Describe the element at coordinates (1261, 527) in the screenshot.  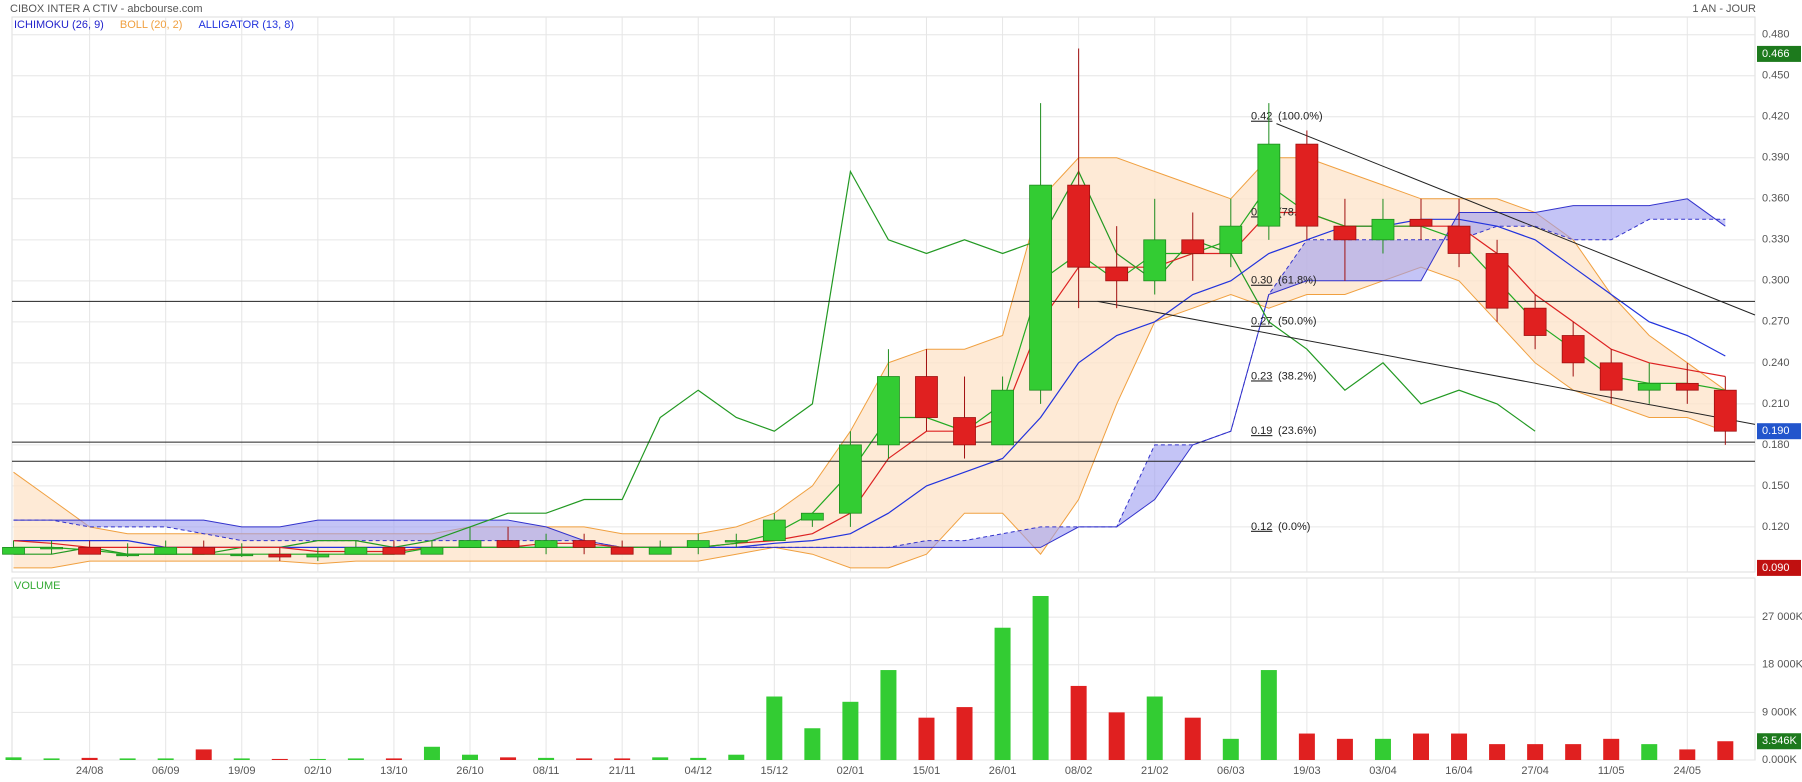
I see `fib-level: 0.12` at that location.